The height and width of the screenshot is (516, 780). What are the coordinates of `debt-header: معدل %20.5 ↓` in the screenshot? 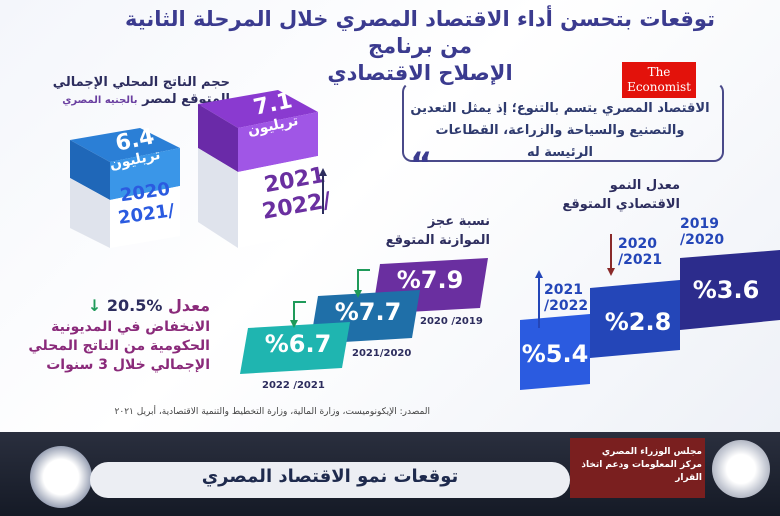 It's located at (125, 305).